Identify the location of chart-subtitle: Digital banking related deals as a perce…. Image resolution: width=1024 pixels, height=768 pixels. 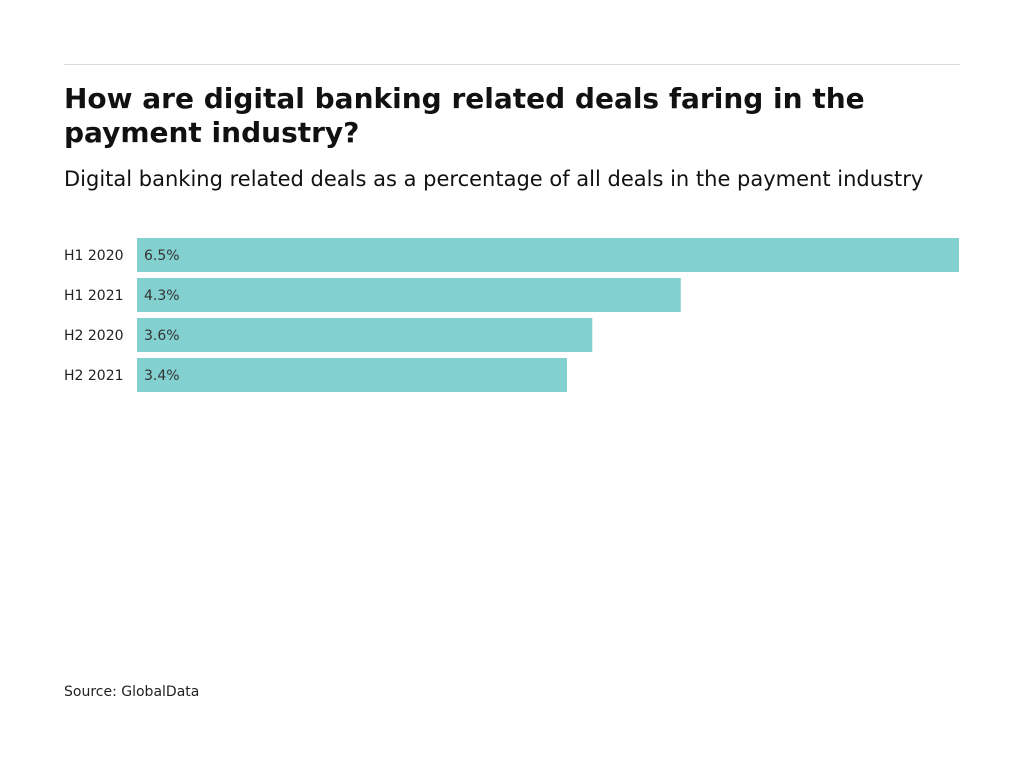
(494, 179).